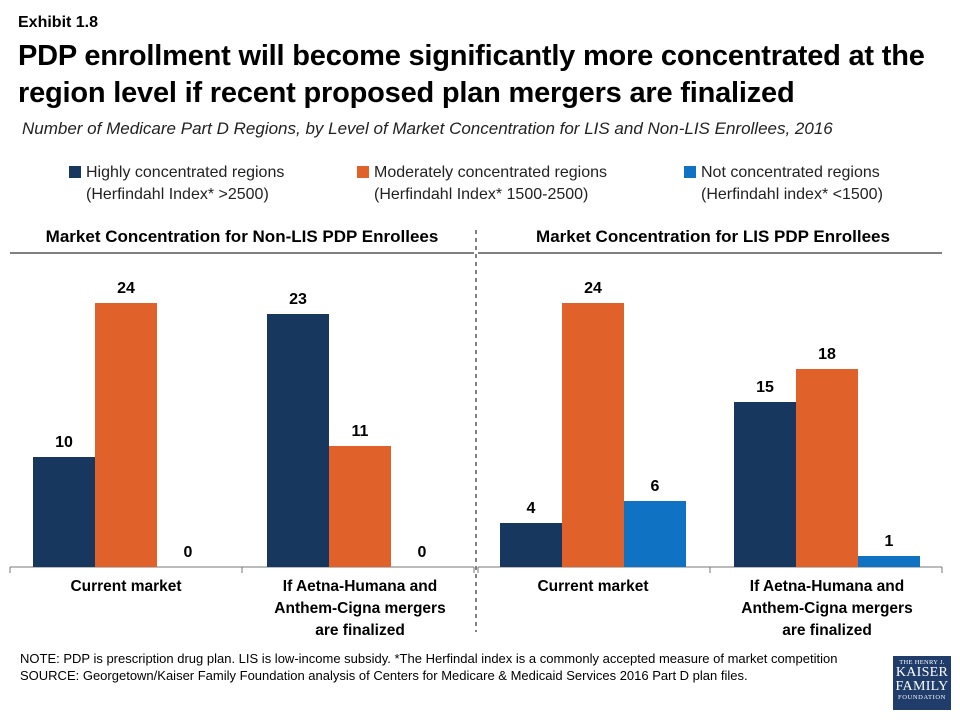 The image size is (960, 720). Describe the element at coordinates (792, 194) in the screenshot. I see `legend-sublabel: (Herfindahl index* <1500)` at that location.